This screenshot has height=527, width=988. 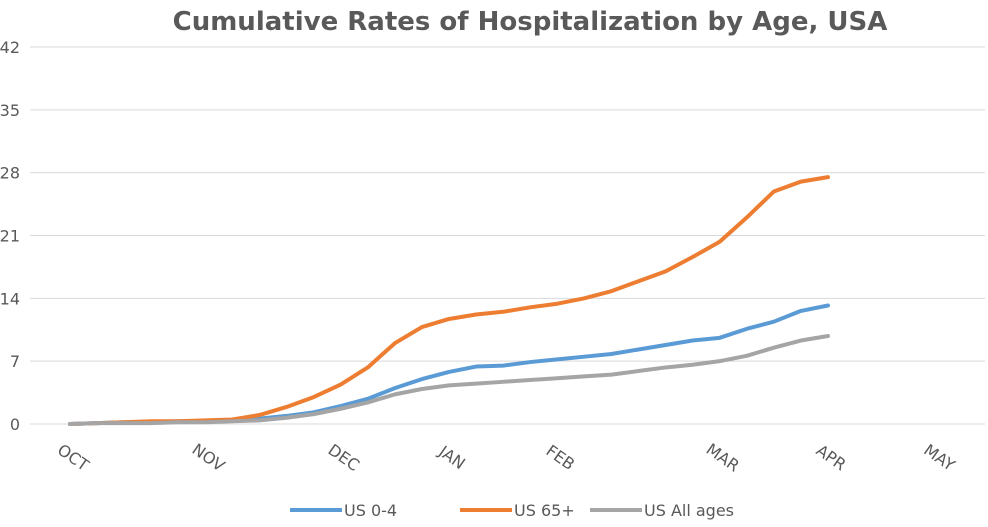 I want to click on y-tick-label: 35, so click(x=10, y=110).